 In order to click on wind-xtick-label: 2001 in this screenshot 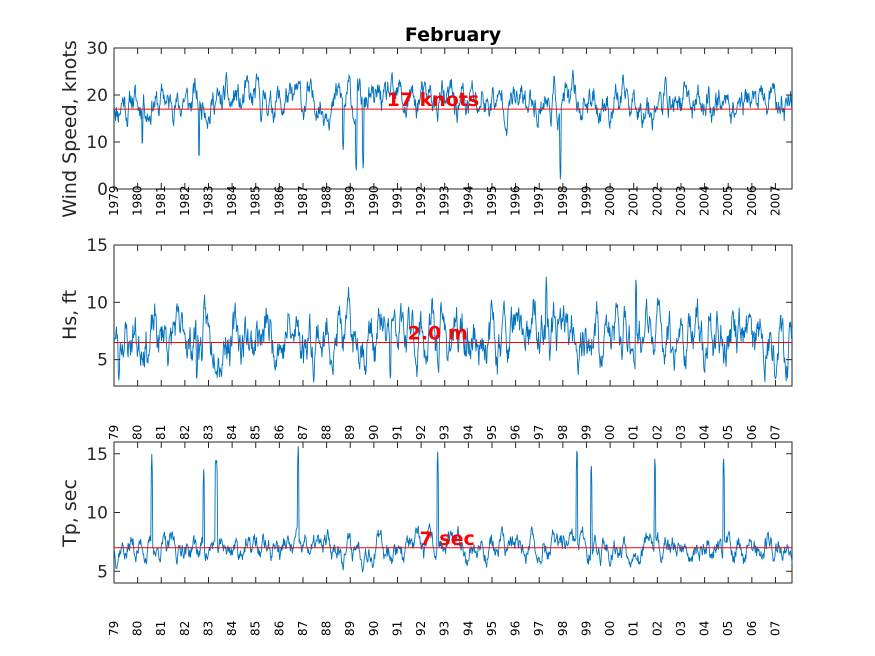, I will do `click(634, 200)`.